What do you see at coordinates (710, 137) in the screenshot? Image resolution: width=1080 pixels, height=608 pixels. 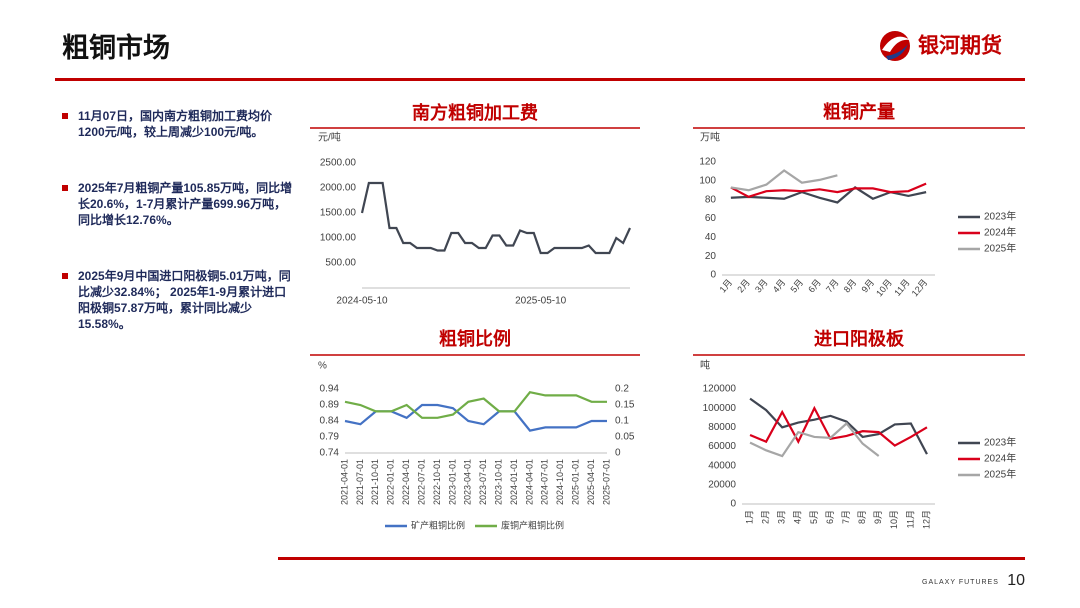 I see `y-unit: 万吨` at bounding box center [710, 137].